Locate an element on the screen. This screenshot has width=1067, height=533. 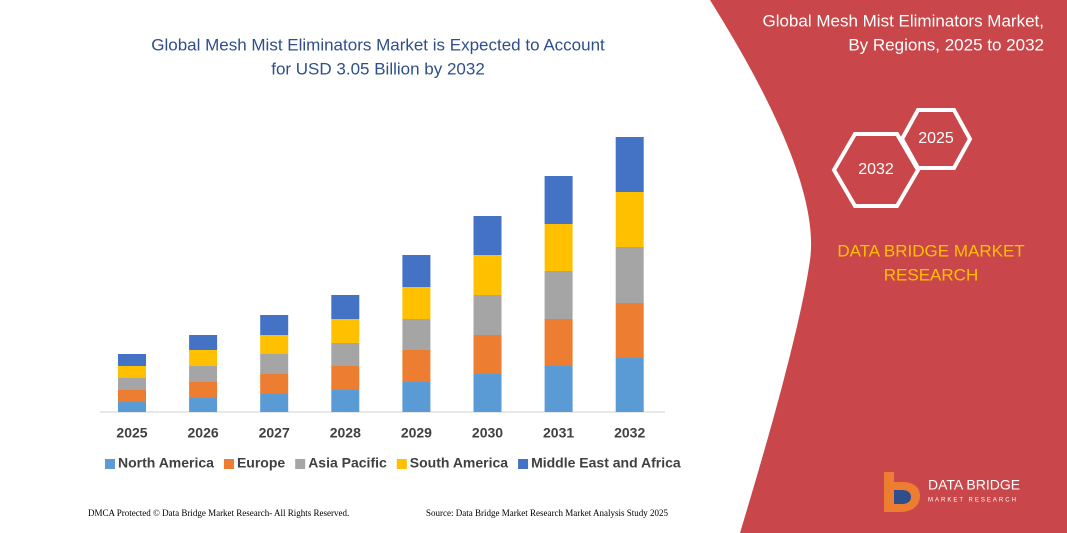
logo: DATA BRIDGE MARKET RESEARCH is located at coordinates (952, 492).